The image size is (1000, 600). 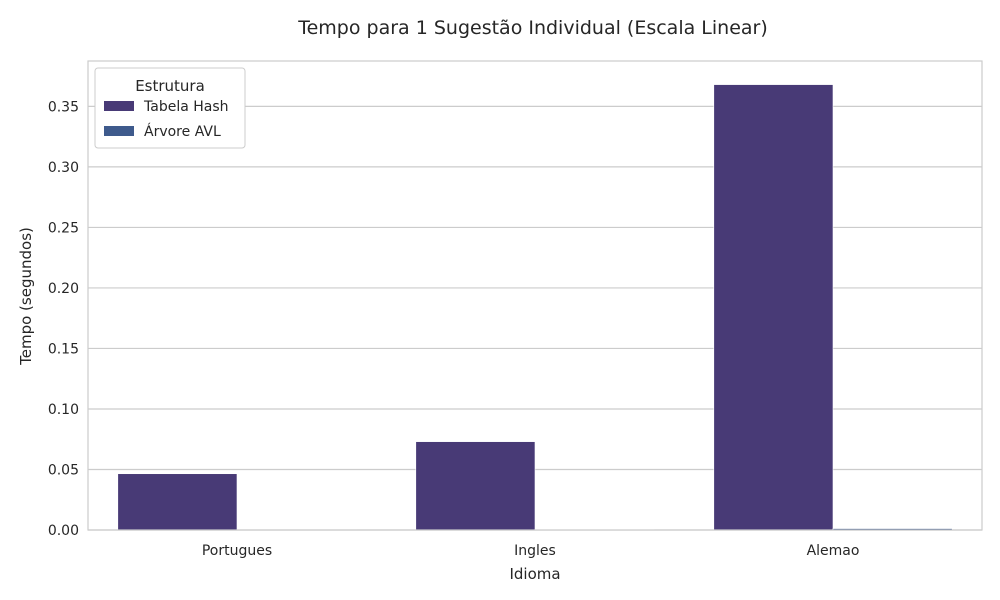 What do you see at coordinates (833, 551) in the screenshot?
I see `x-tick-label: Alemao` at bounding box center [833, 551].